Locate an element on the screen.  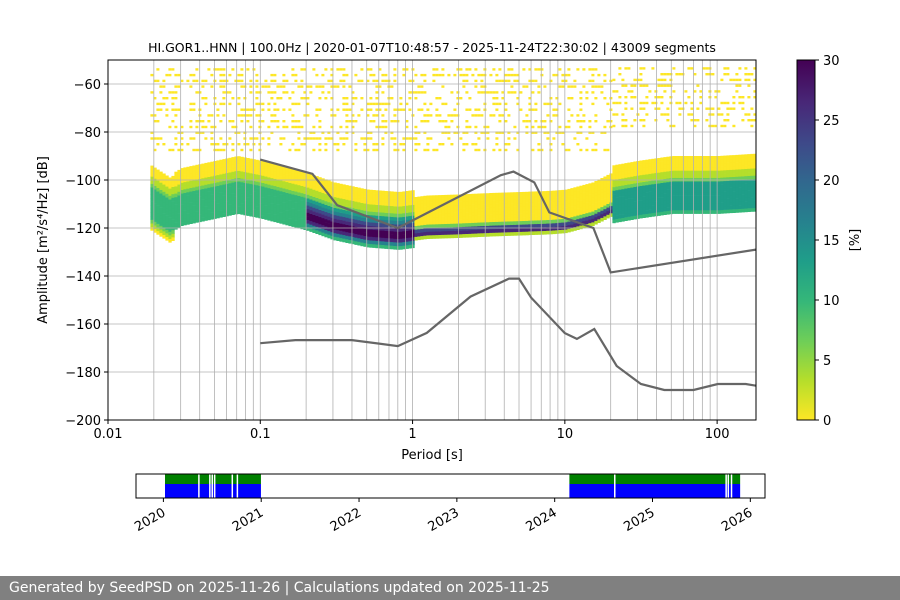
availability-bar-blue is located at coordinates (655, 491).